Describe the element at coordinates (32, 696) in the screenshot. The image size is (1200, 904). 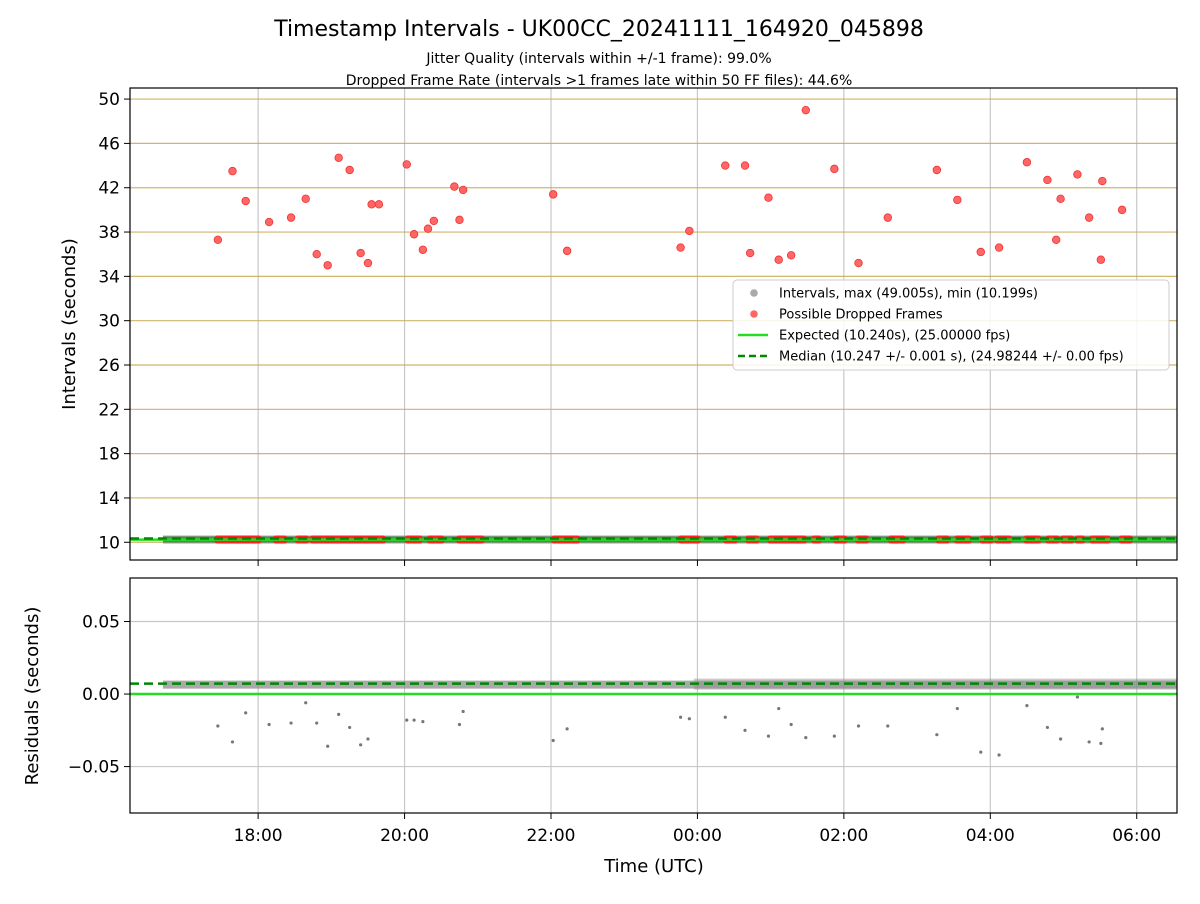
I see `residuals-y-axis-label: Residuals (seconds)` at that location.